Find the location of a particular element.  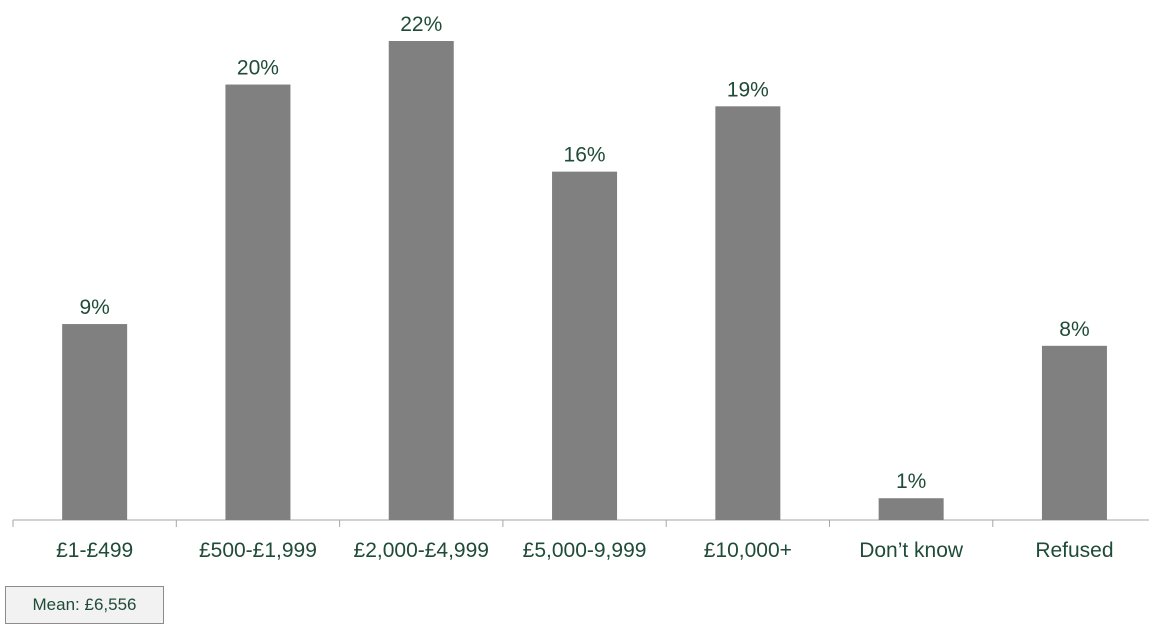

data-label-1: 20% is located at coordinates (258, 68).